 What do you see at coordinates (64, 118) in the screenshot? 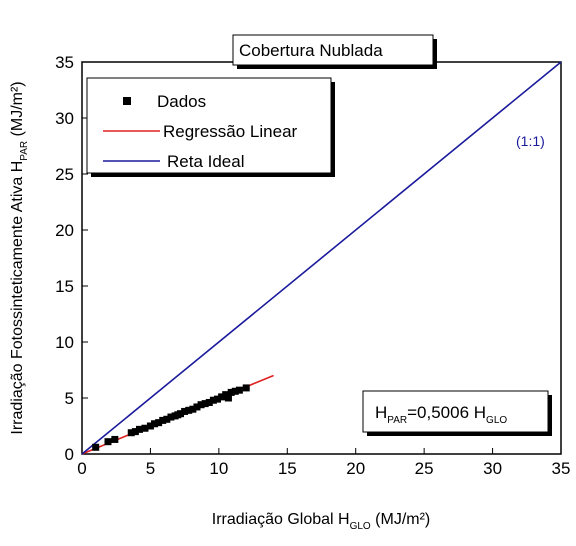
I see `y-tick-label: 30` at bounding box center [64, 118].